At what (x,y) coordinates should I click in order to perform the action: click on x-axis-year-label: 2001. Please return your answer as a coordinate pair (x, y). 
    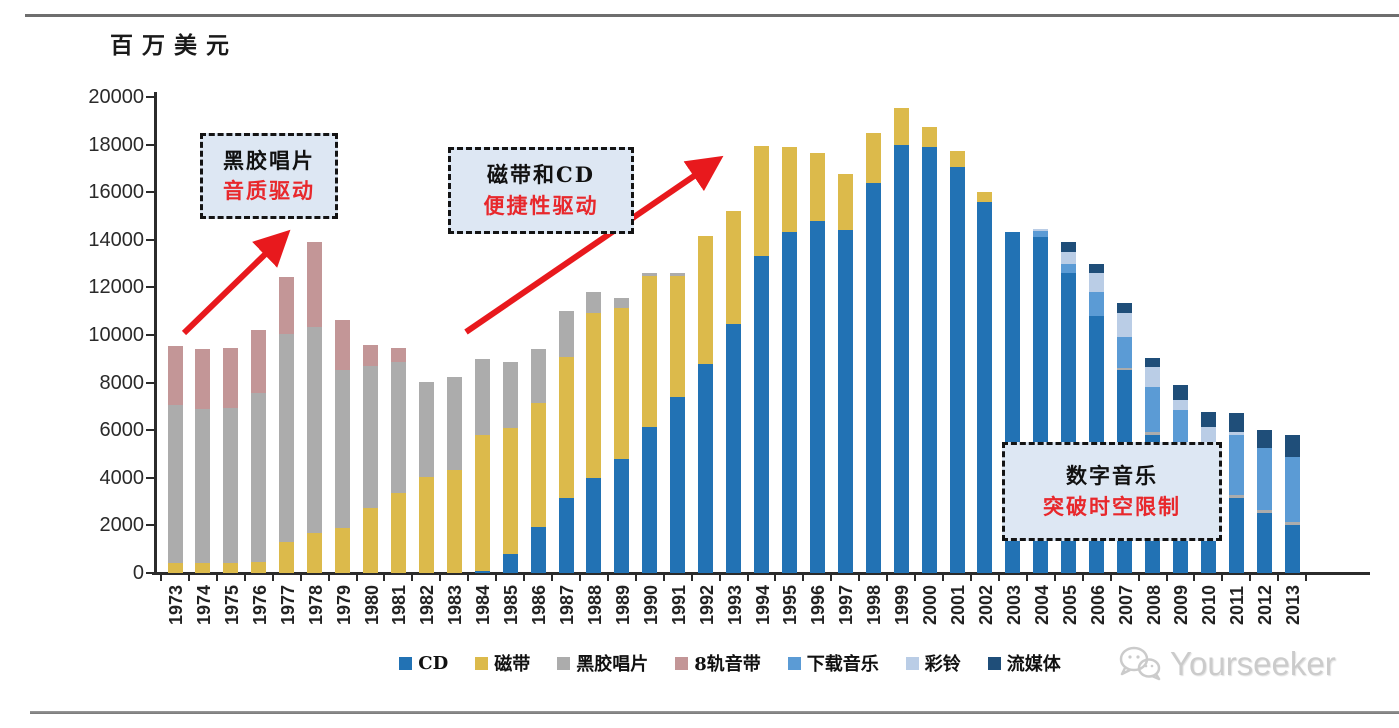
    Looking at the image, I should click on (958, 604).